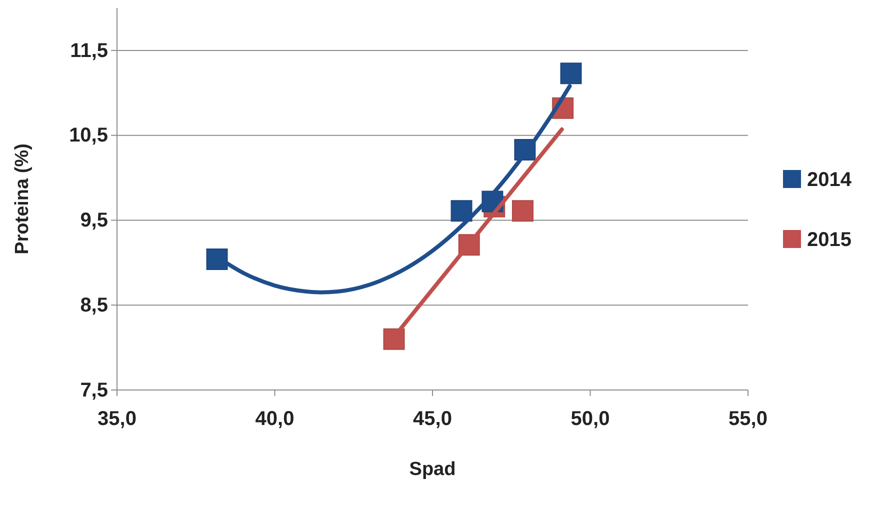 The image size is (886, 515). Describe the element at coordinates (829, 240) in the screenshot. I see `legend-label: 2015` at that location.